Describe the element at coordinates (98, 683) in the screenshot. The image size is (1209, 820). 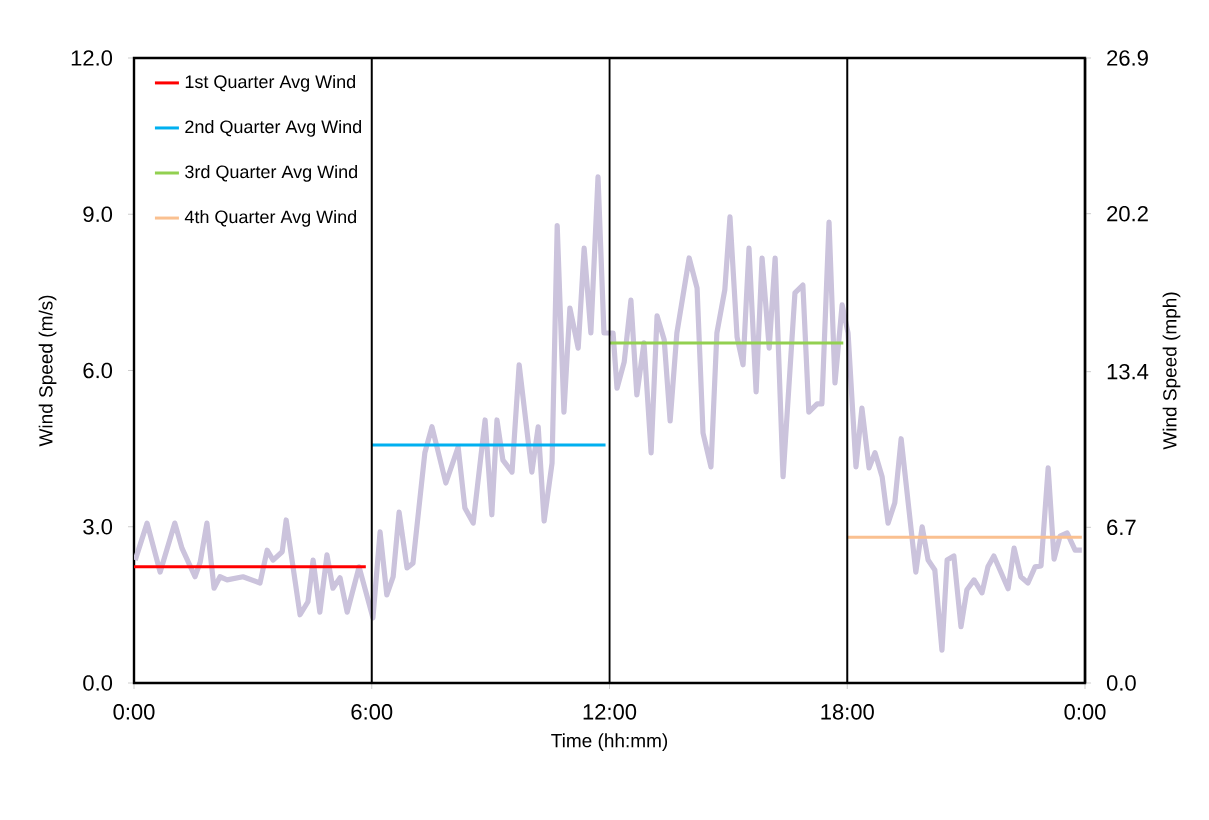
I see `y-tick-label: 0.0` at that location.